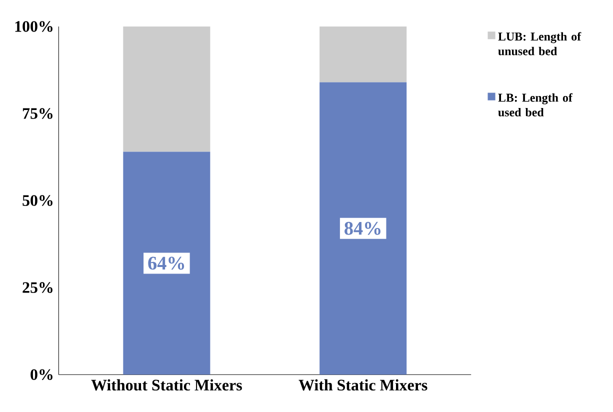  Describe the element at coordinates (37, 200) in the screenshot. I see `y-tick-label: 50%` at that location.